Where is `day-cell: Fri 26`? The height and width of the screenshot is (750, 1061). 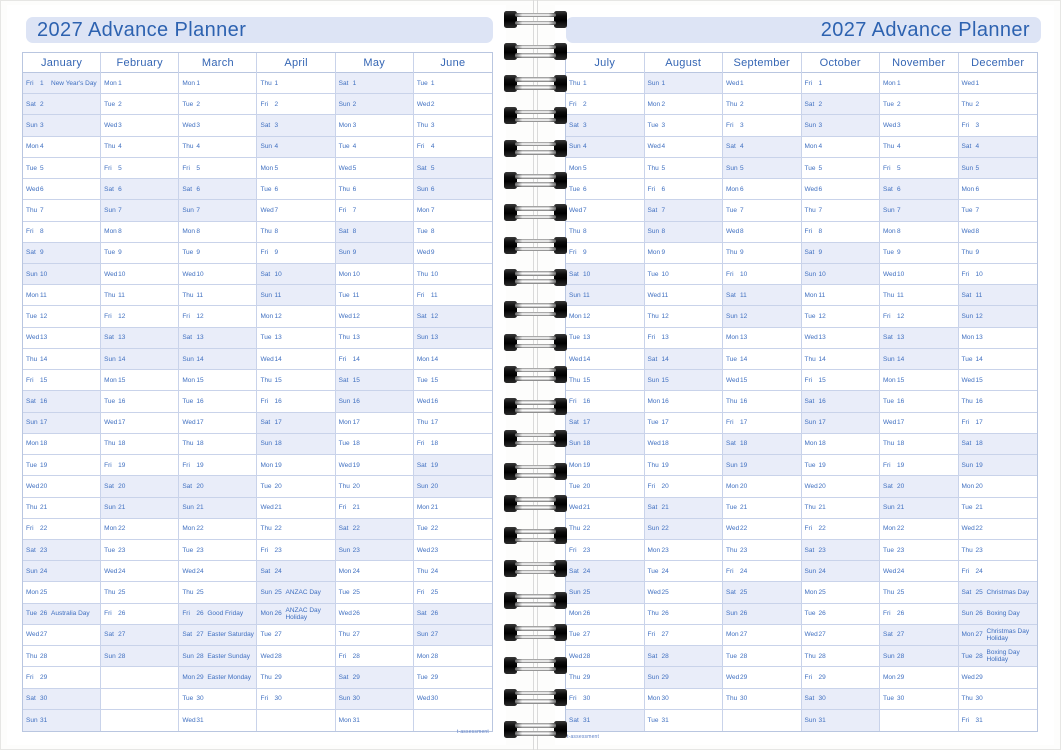
day-cell: Fri 26 is located at coordinates (140, 614).